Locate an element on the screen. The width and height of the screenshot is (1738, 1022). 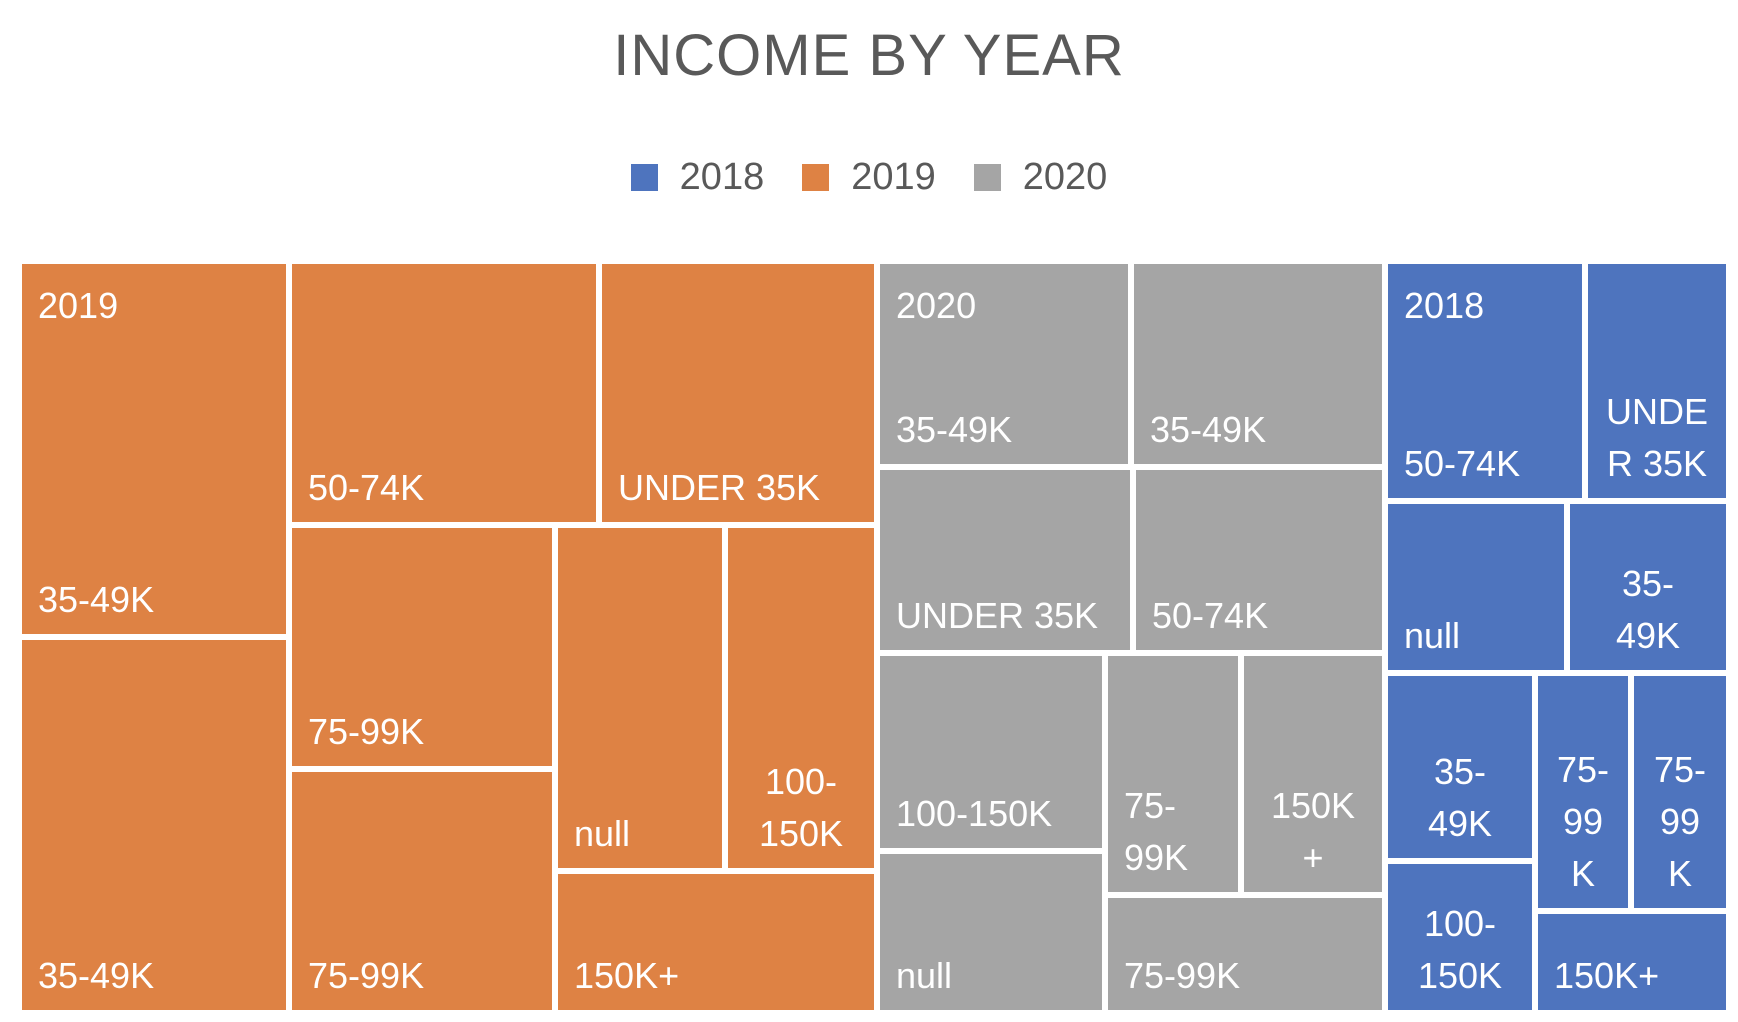
tile-label-2019-4: 75-99K is located at coordinates (366, 731).